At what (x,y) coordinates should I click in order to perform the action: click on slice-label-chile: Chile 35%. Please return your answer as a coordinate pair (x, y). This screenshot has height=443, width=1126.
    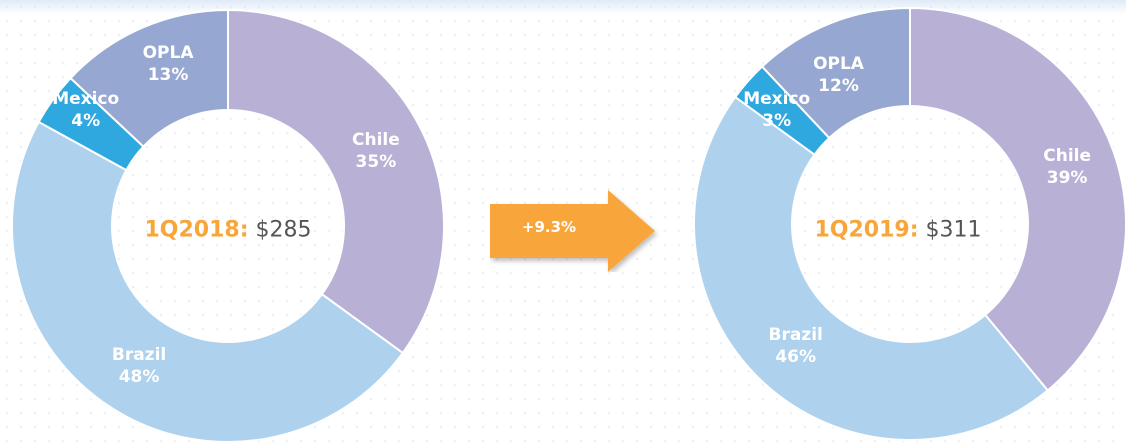
    Looking at the image, I should click on (376, 151).